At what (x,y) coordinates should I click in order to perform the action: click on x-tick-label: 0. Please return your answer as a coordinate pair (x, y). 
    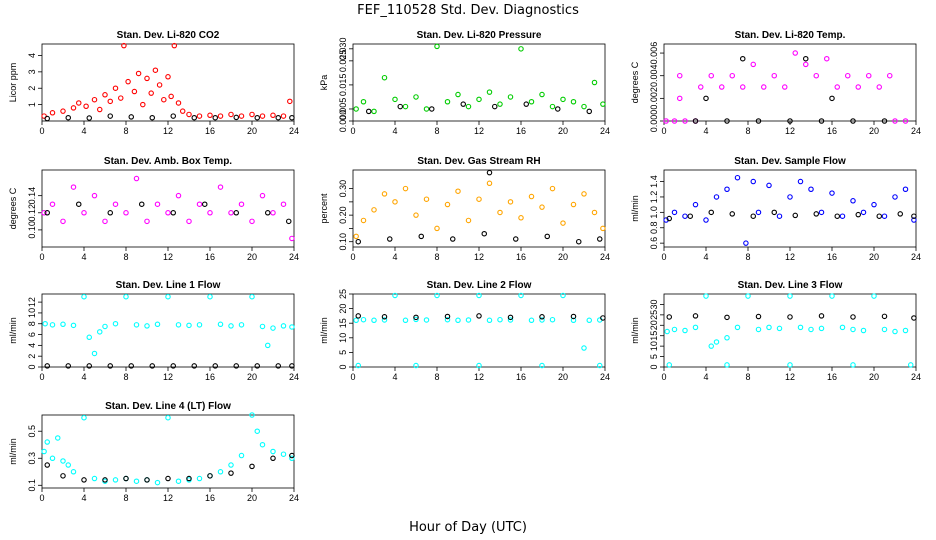
    Looking at the image, I should click on (352, 257).